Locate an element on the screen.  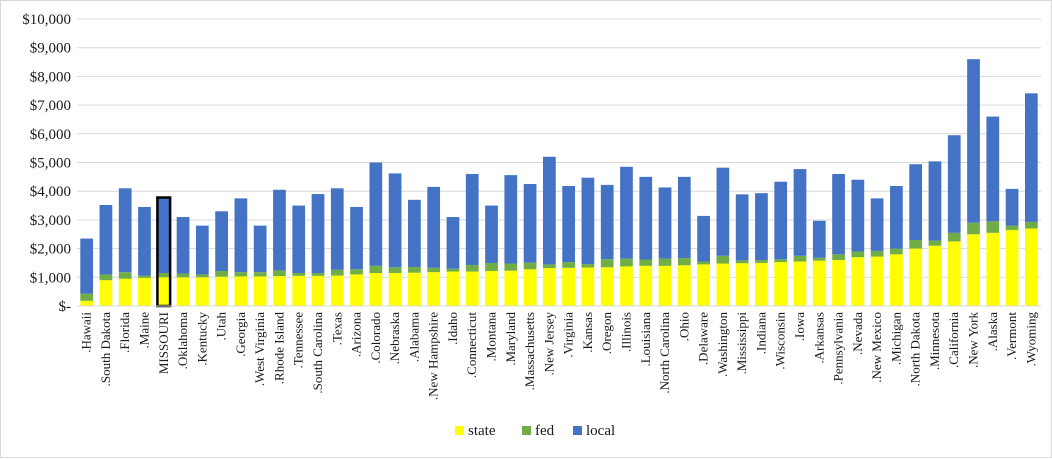
x-tick-label: .Iowa is located at coordinates (799, 326).